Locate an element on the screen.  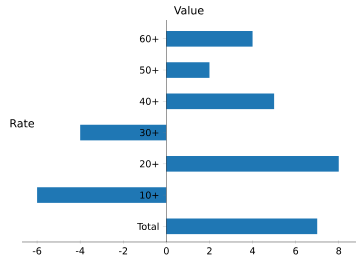
y-tick-label: 50+ is located at coordinates (149, 70).